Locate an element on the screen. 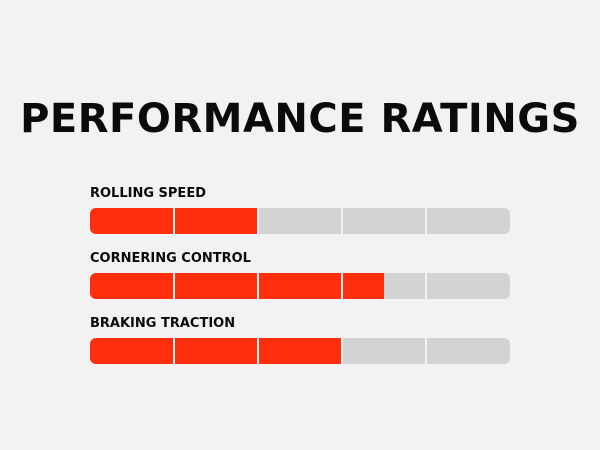 This screenshot has height=450, width=600. rating-rolling-speed: ROLLING SPEED is located at coordinates (300, 217).